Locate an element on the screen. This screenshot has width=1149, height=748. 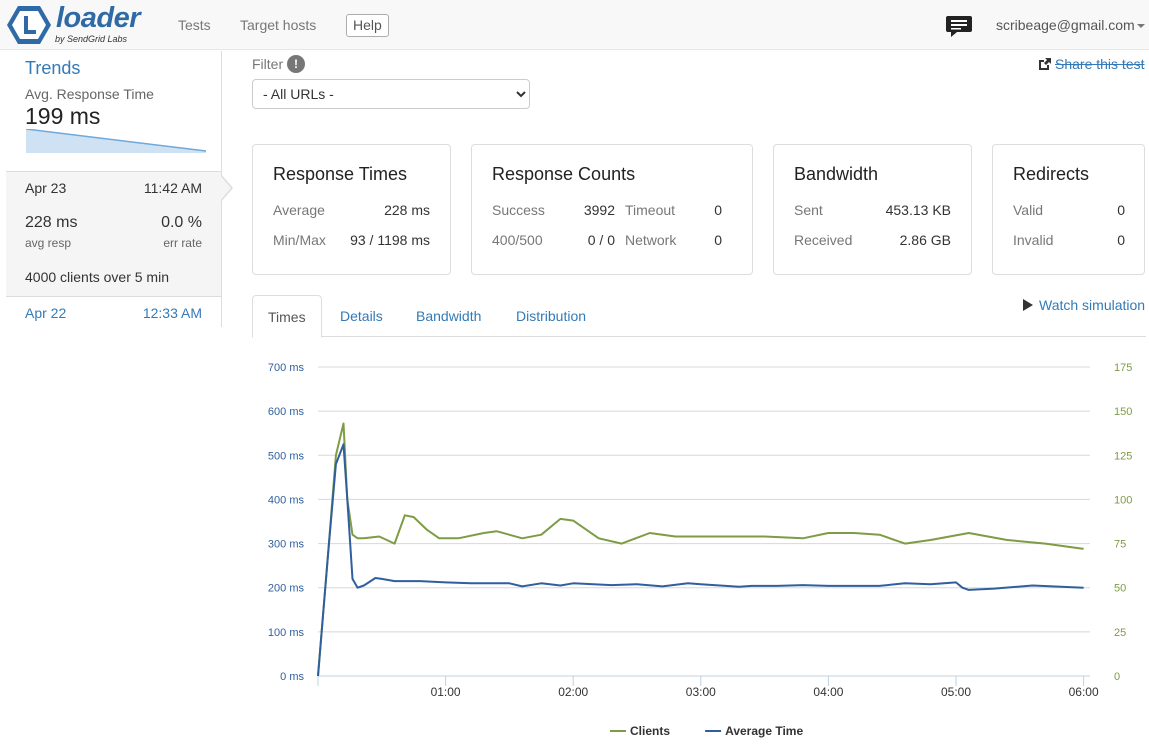
nav-tests-link: Tests is located at coordinates (194, 25).